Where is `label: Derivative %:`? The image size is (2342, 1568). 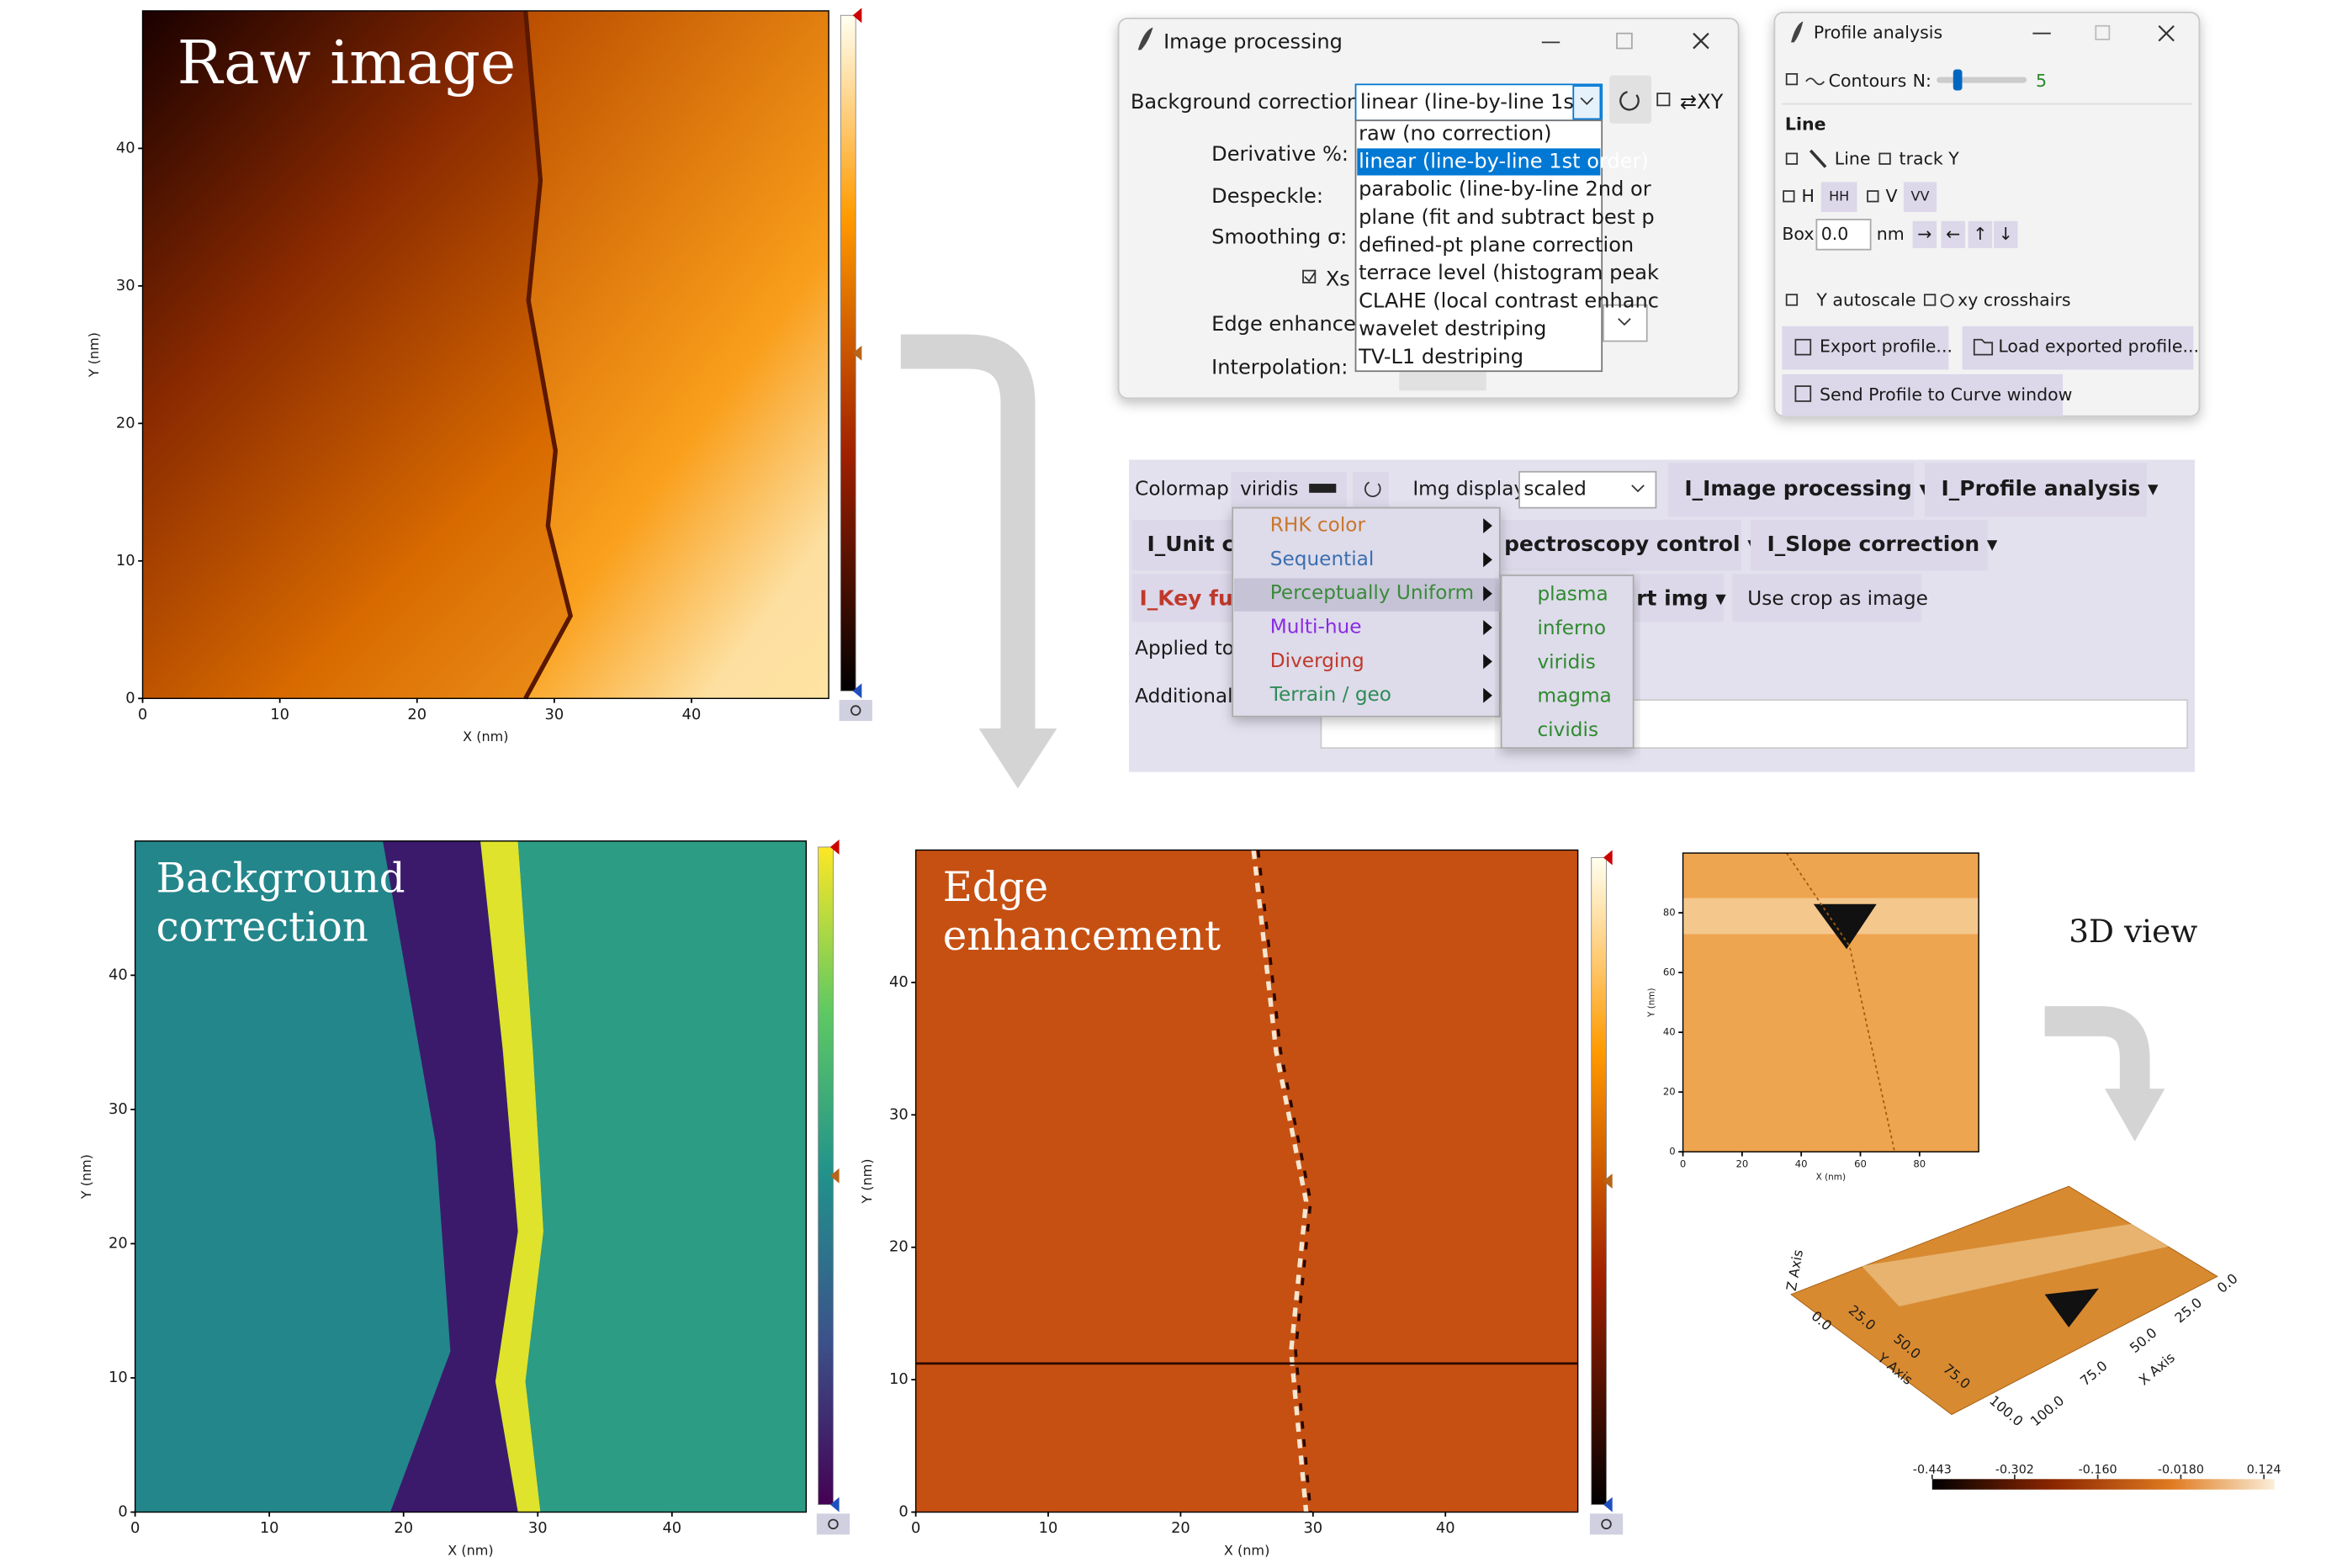 label: Derivative %: is located at coordinates (1280, 154).